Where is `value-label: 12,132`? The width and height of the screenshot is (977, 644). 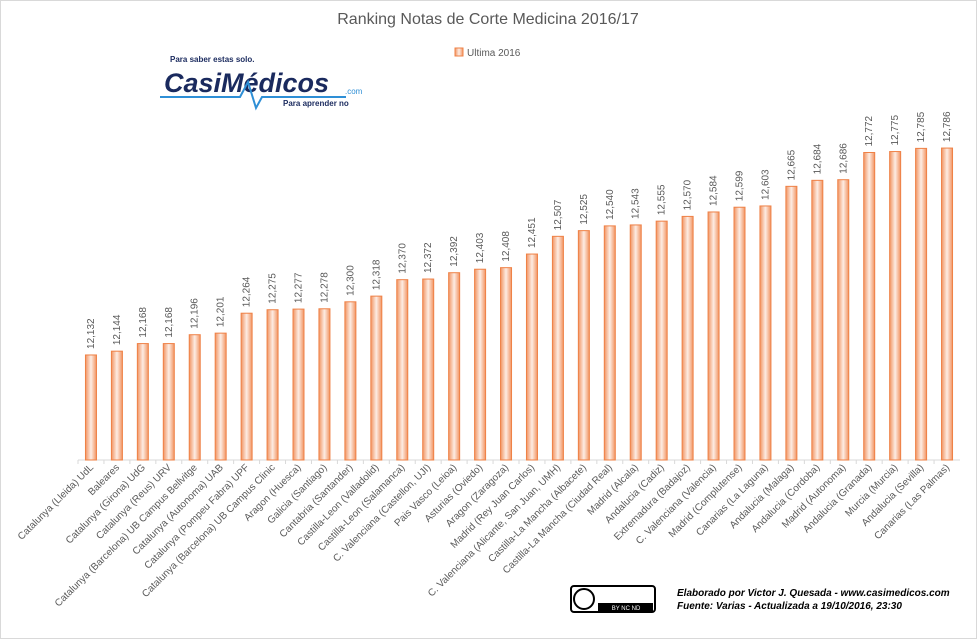 value-label: 12,132 is located at coordinates (91, 333).